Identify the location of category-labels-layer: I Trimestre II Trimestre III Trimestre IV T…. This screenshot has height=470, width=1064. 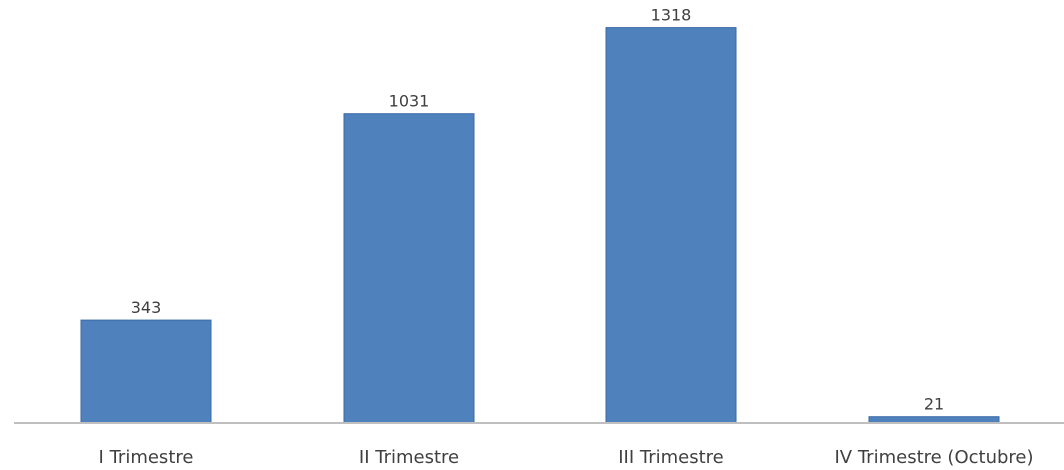
(566, 457).